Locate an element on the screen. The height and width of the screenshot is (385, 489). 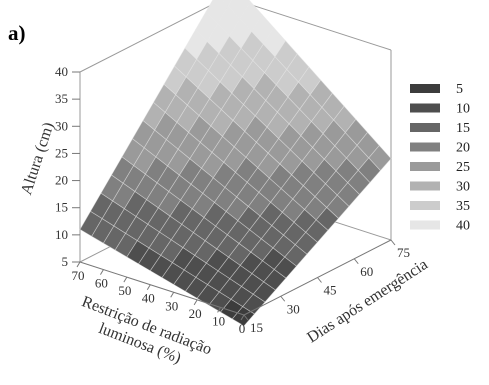
legend-label: 20 is located at coordinates (463, 148).